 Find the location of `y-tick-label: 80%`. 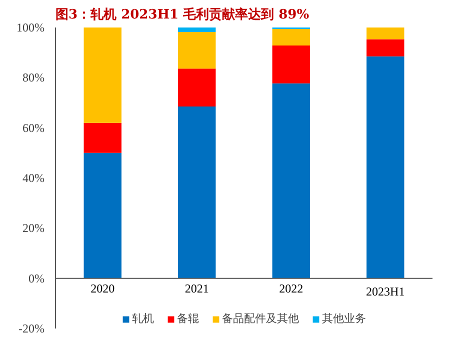

y-tick-label: 80% is located at coordinates (33, 77).